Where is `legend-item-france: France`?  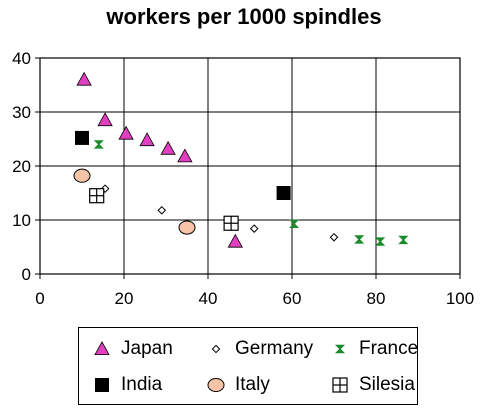 legend-item-france: France is located at coordinates (373, 349).